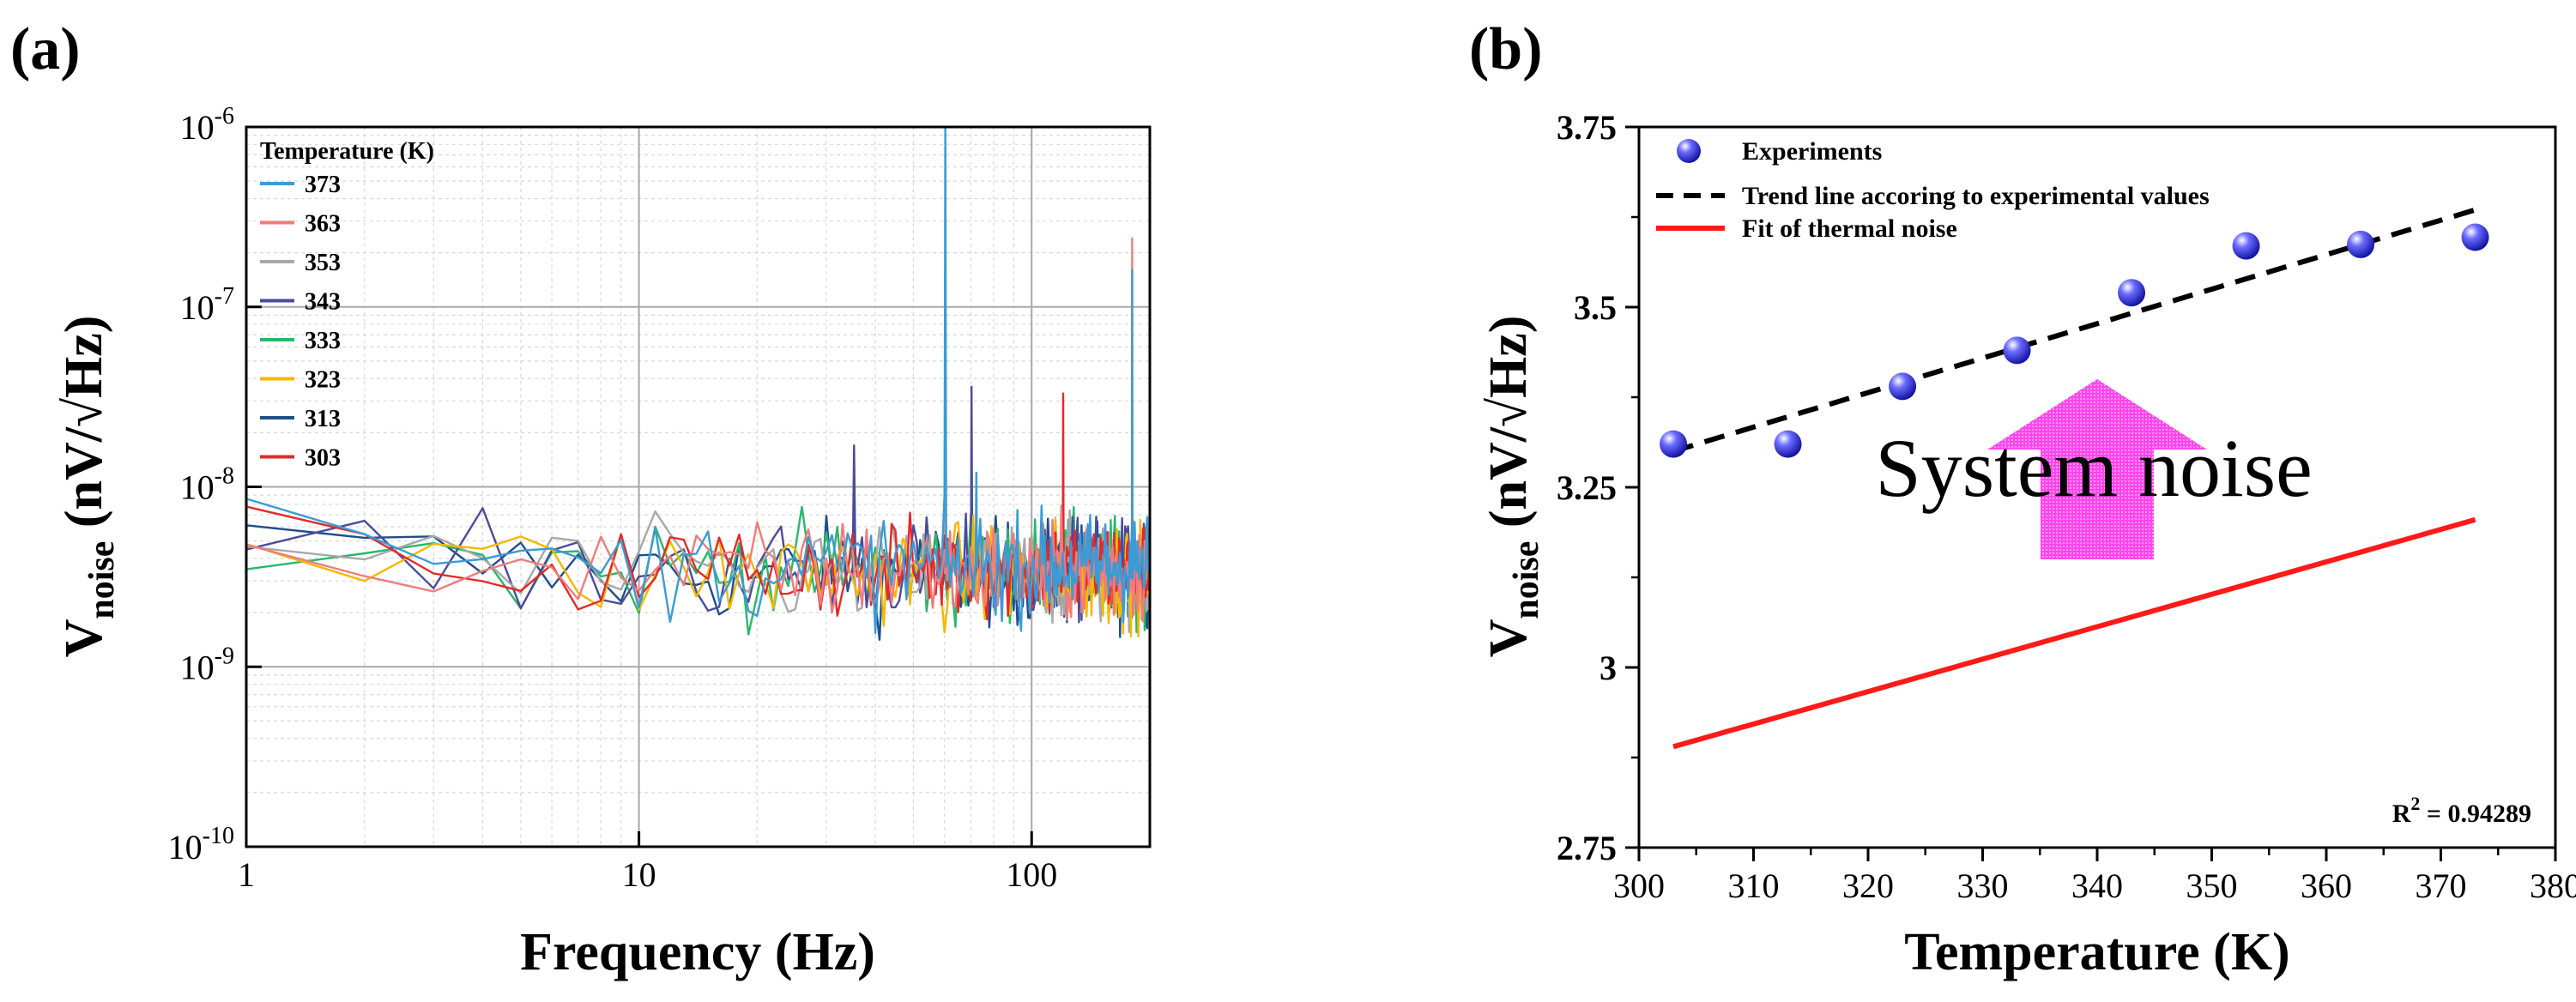 The width and height of the screenshot is (2576, 1002). What do you see at coordinates (1754, 885) in the screenshot?
I see `x-tick-label: 310` at bounding box center [1754, 885].